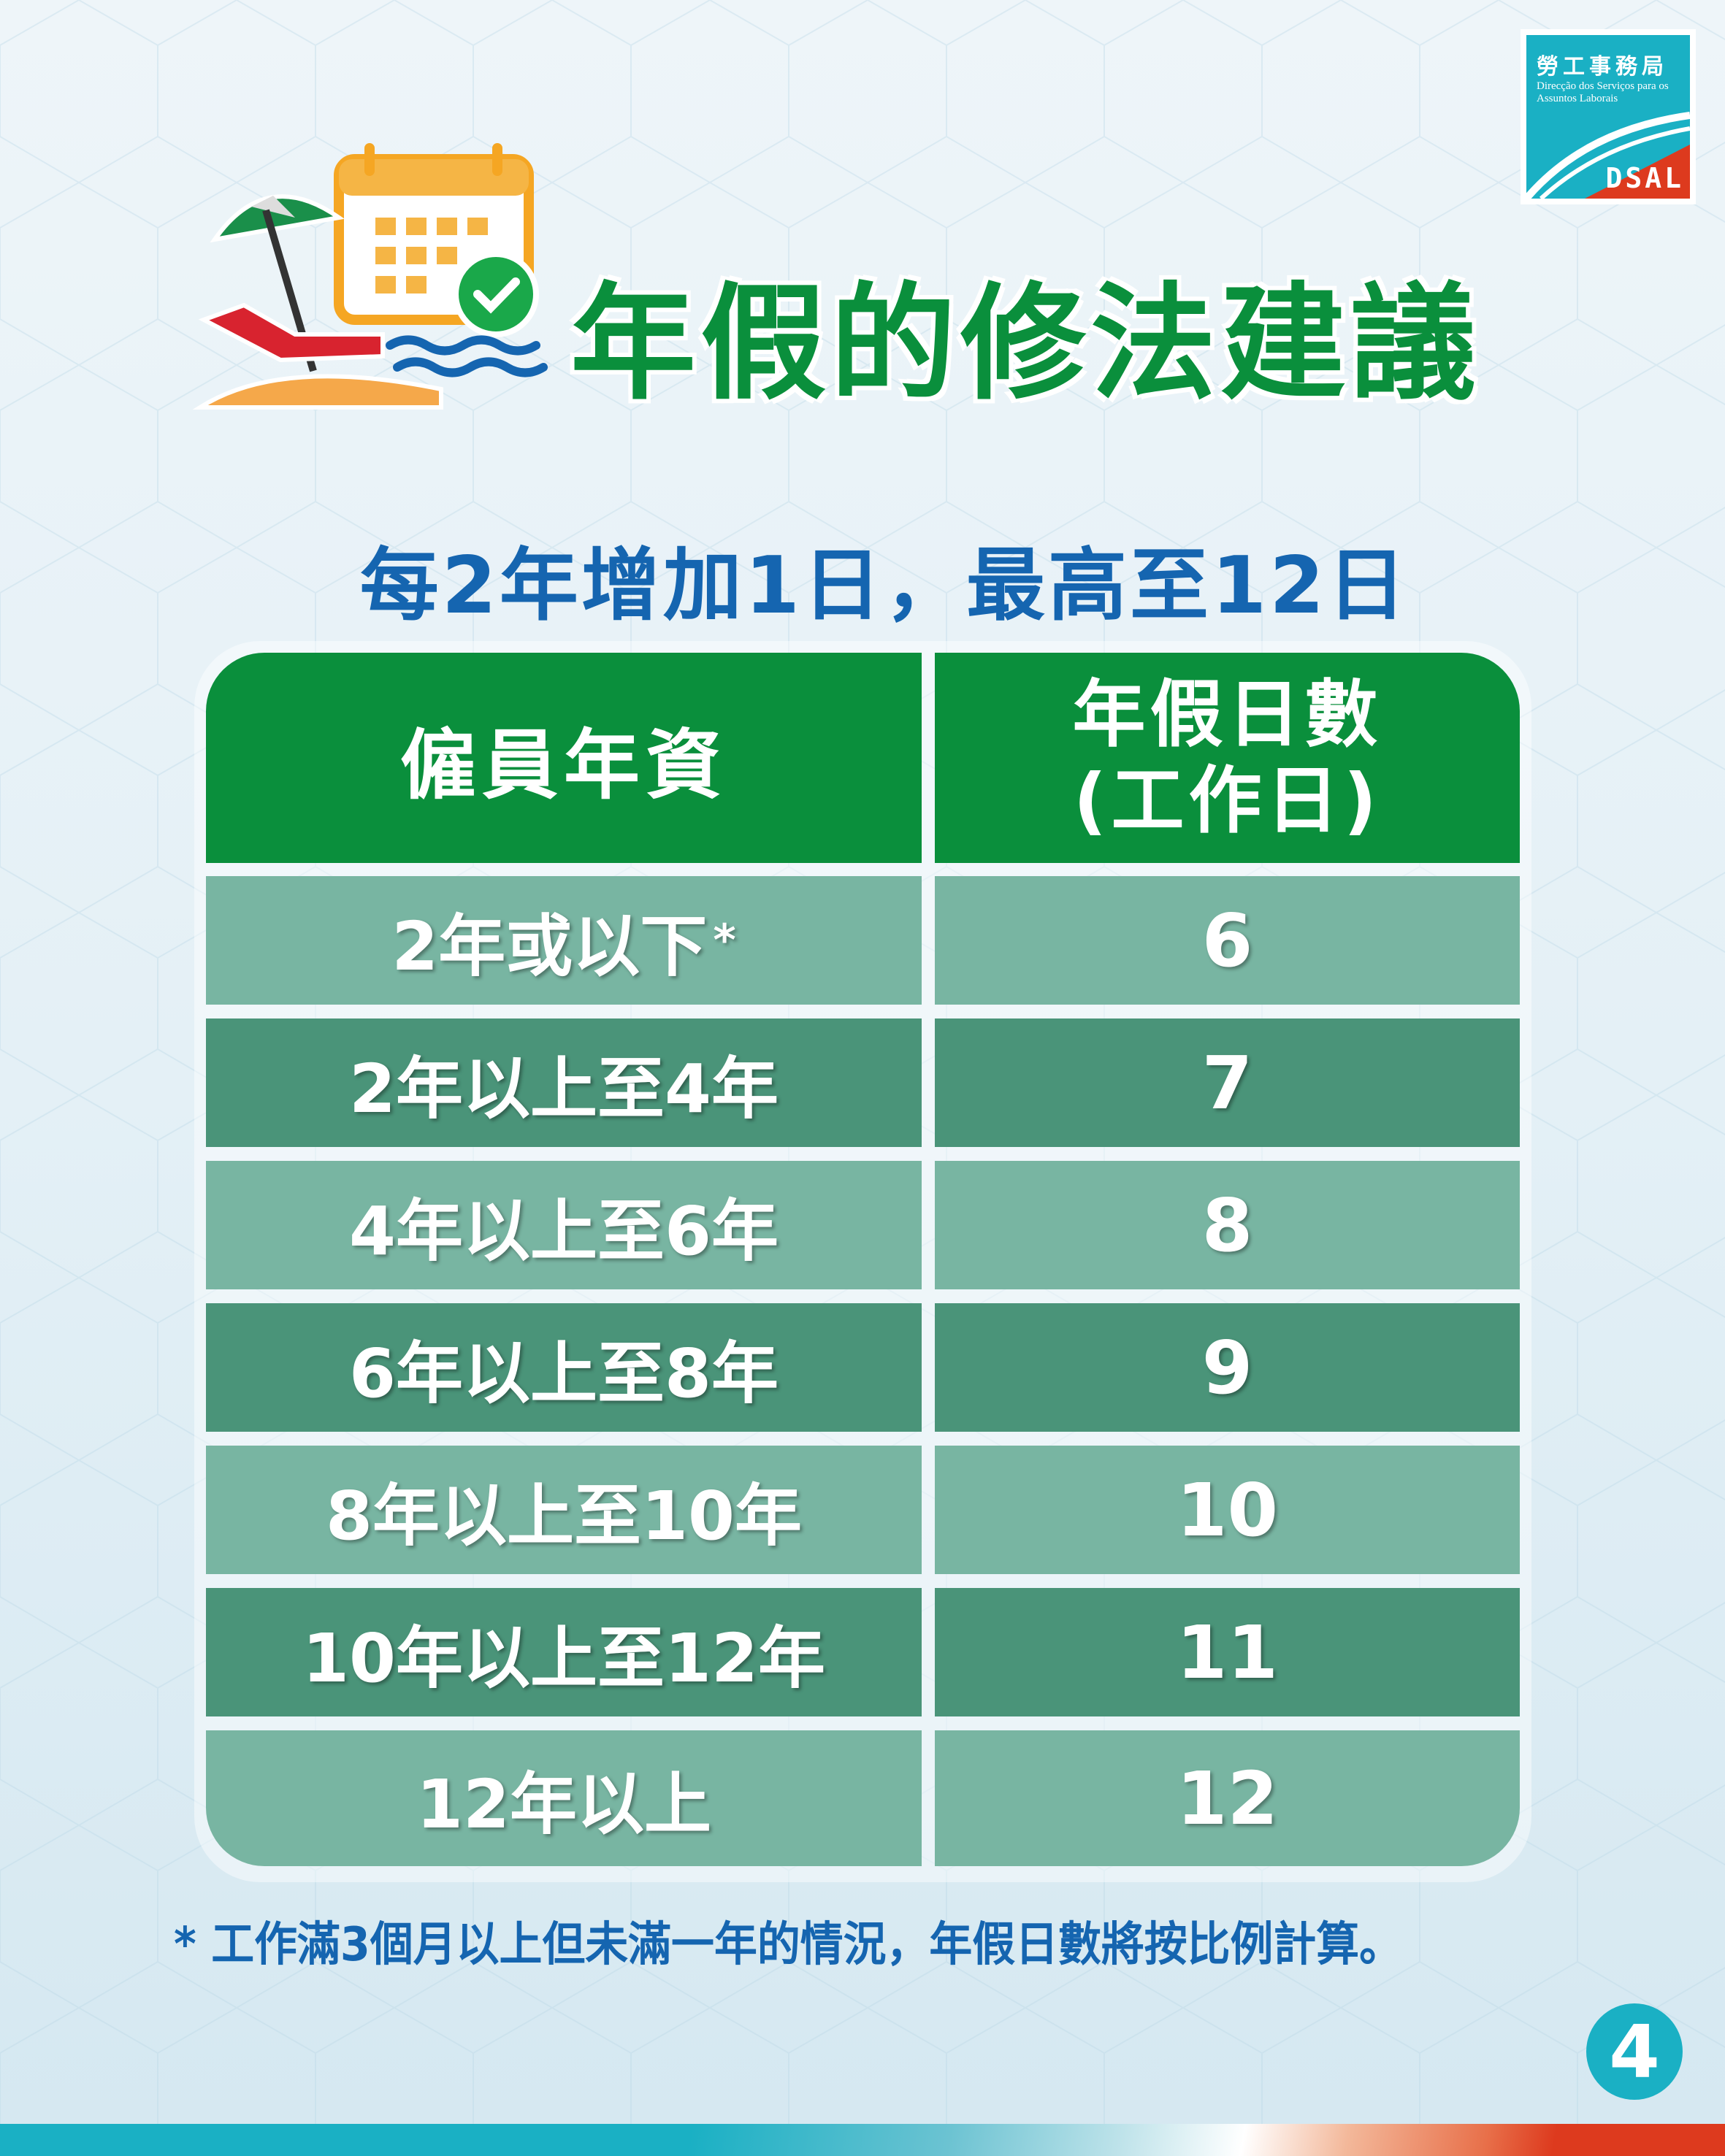 This screenshot has width=1725, height=2156. Describe the element at coordinates (563, 1231) in the screenshot. I see `seniority-text: 4年以上至6年` at that location.